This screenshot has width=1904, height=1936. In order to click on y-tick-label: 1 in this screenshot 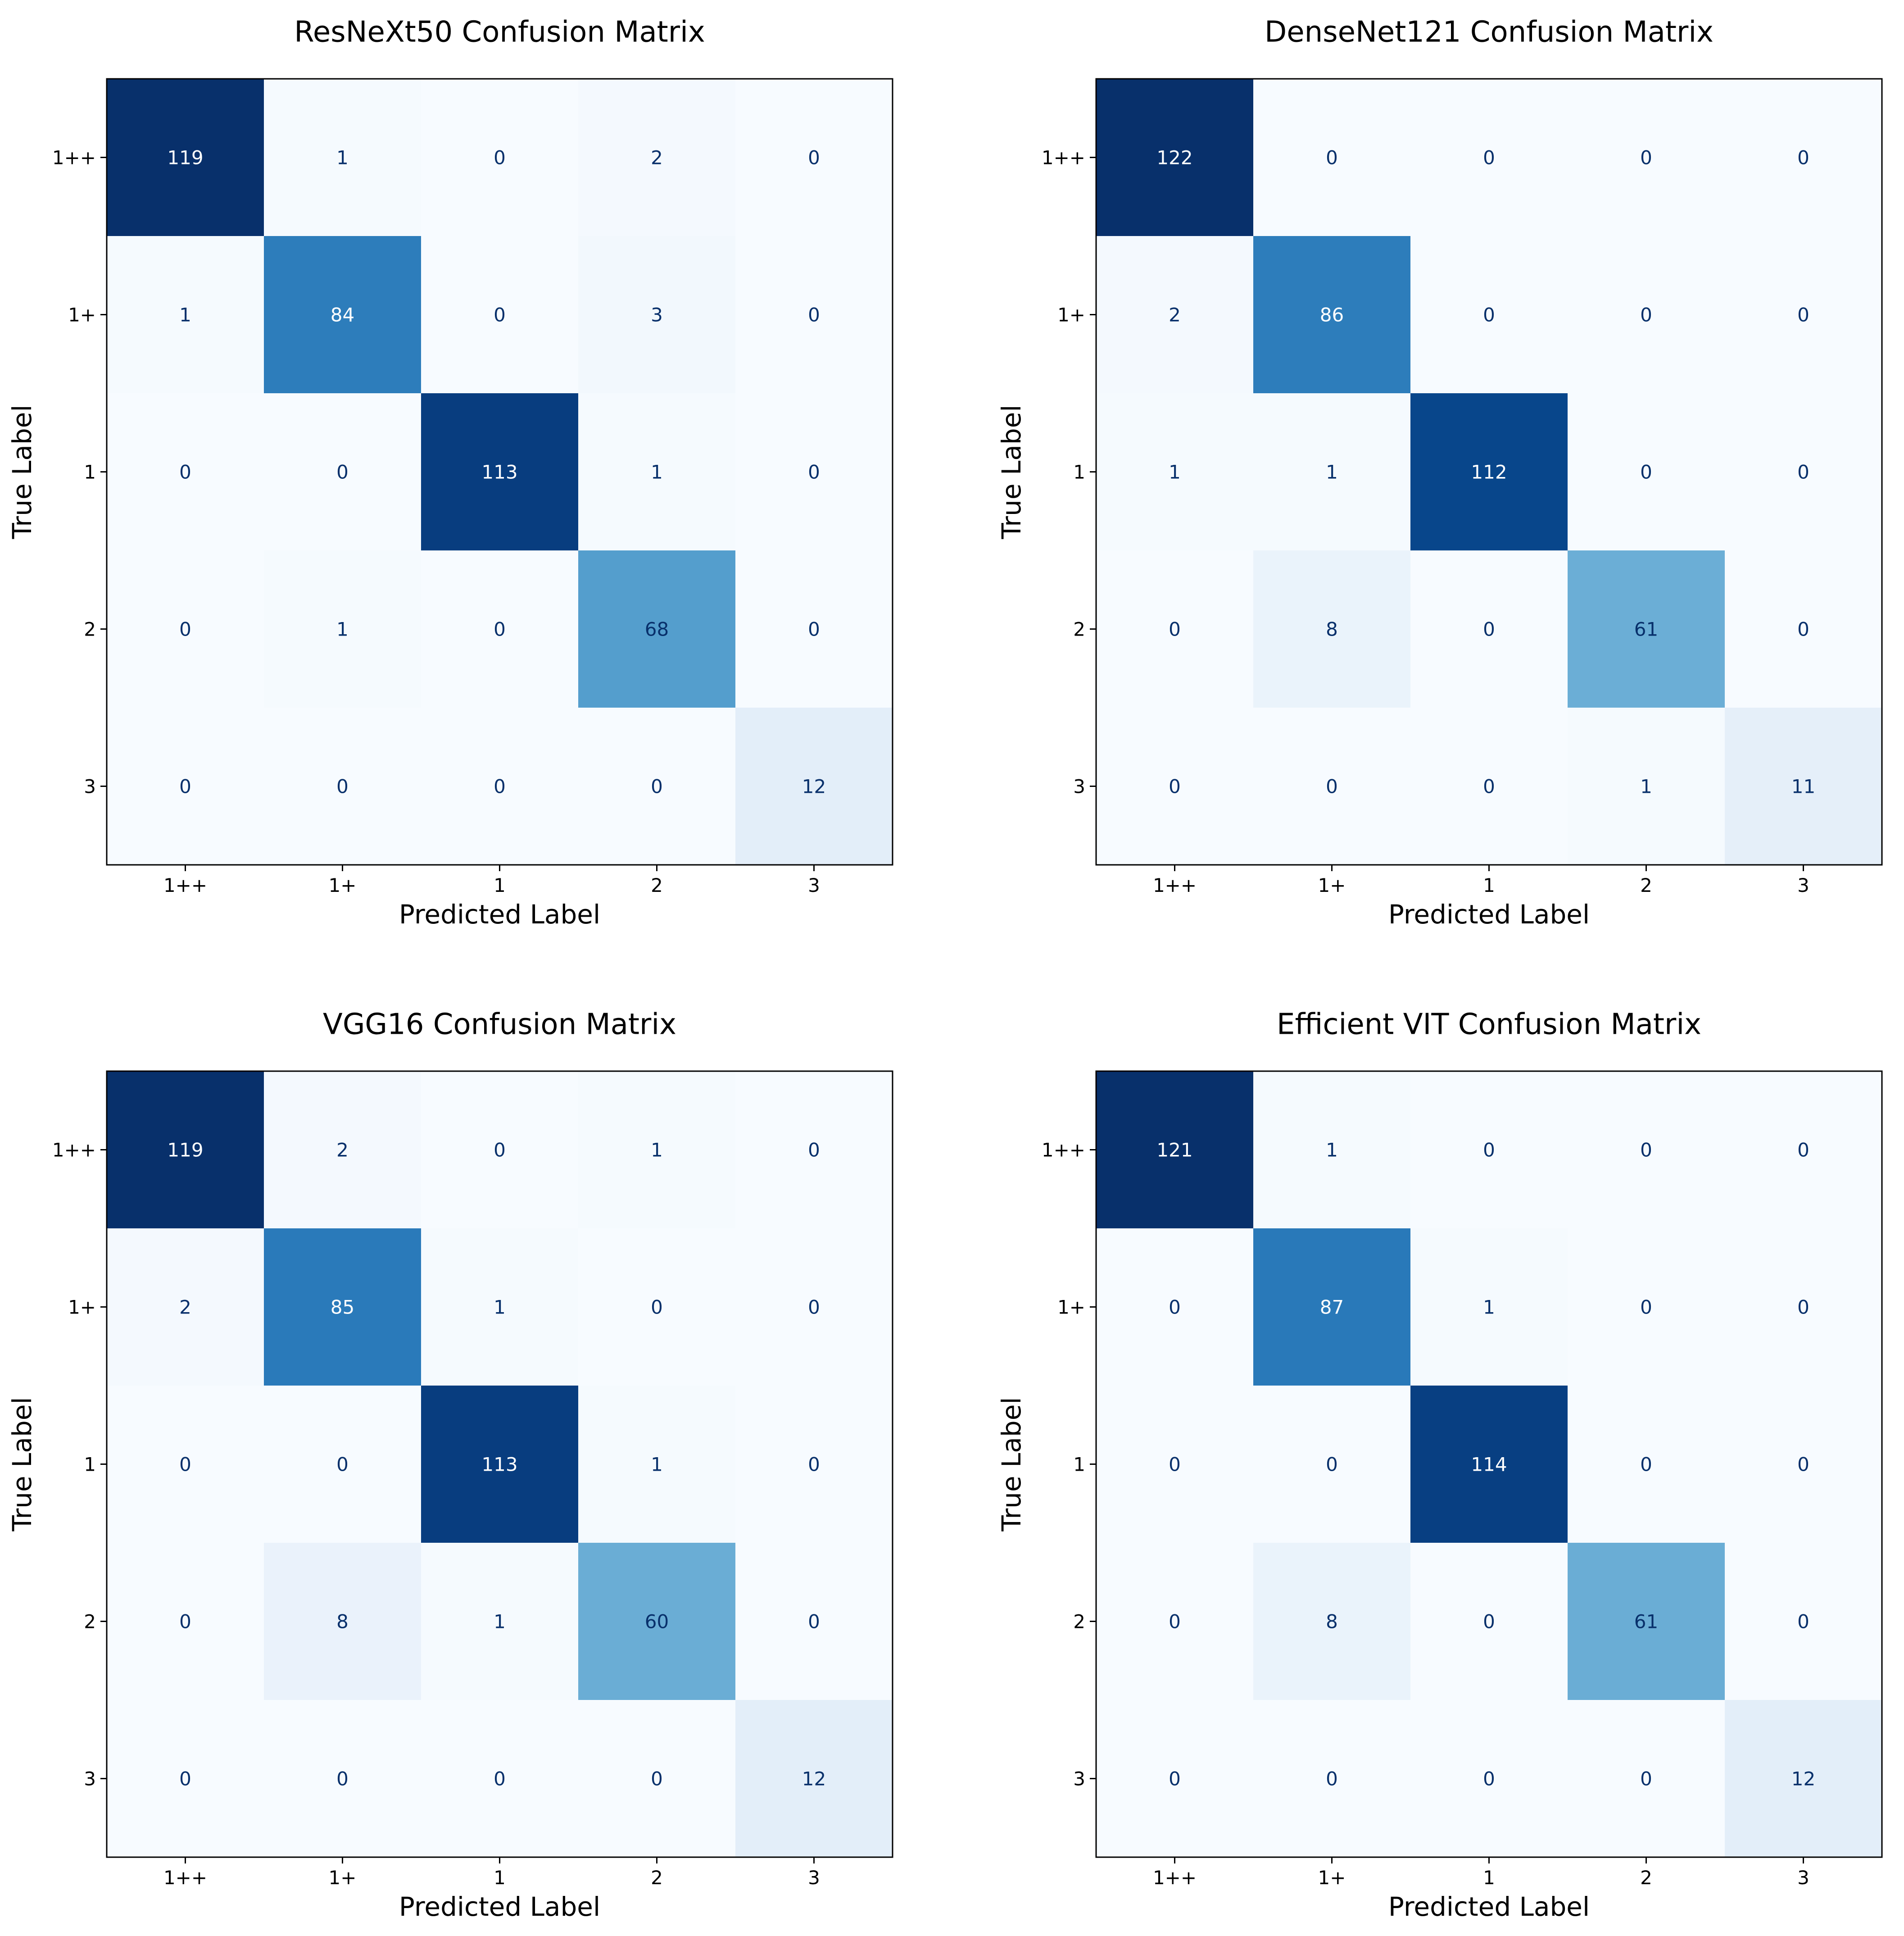, I will do `click(90, 472)`.